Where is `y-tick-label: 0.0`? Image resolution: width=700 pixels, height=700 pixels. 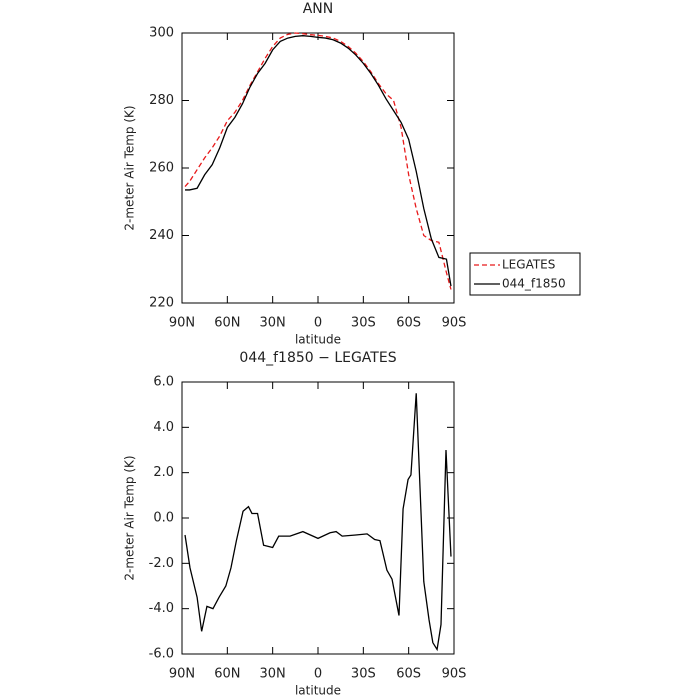 y-tick-label: 0.0 is located at coordinates (163, 518).